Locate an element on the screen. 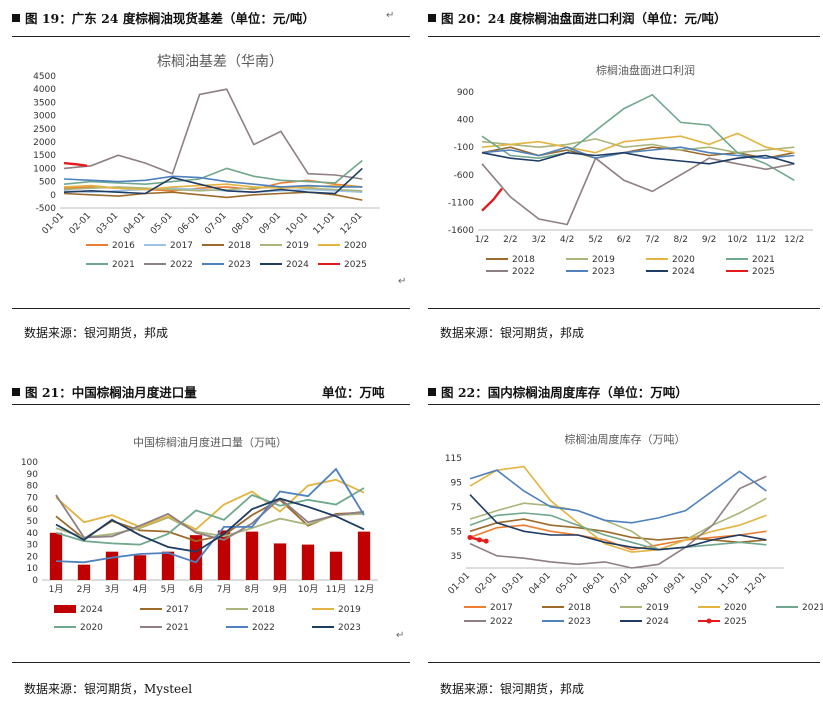 This screenshot has width=823, height=712. x-tick-label: 3月 is located at coordinates (112, 589).